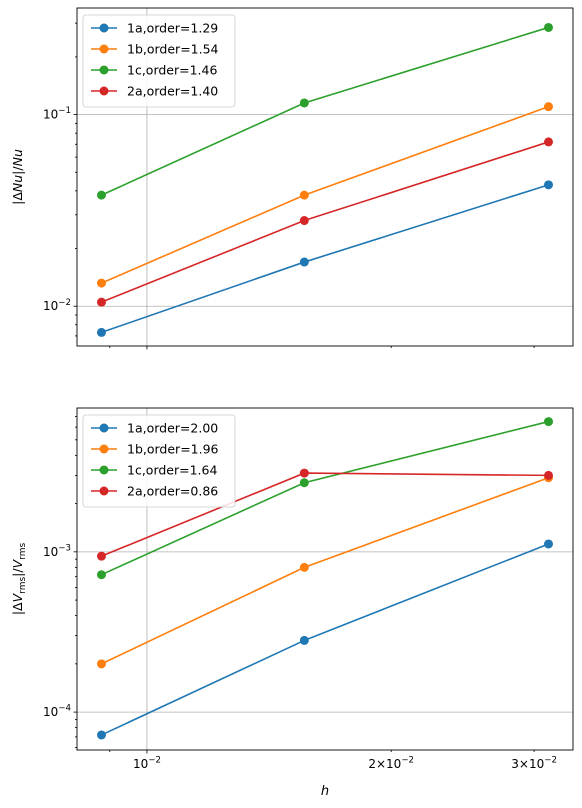 The width and height of the screenshot is (582, 808). I want to click on x-tick-label: 10−2, so click(147, 763).